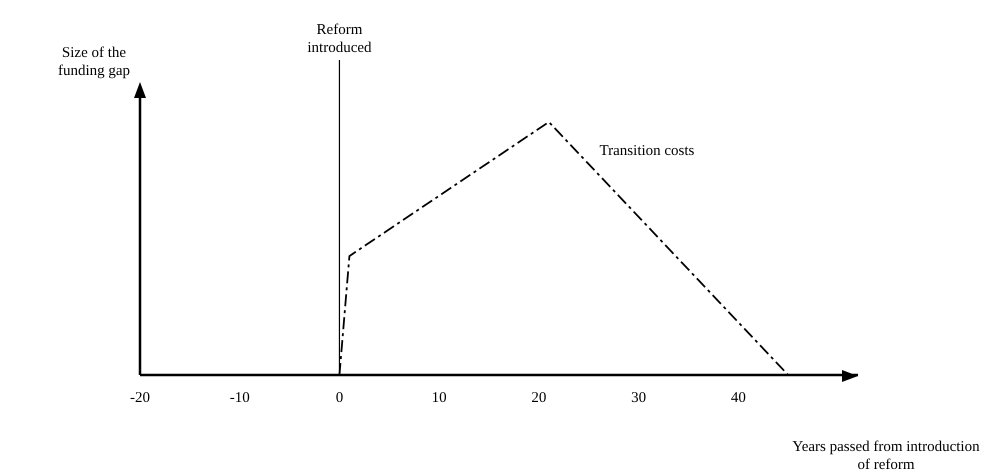 Image resolution: width=988 pixels, height=476 pixels. I want to click on x-axis-title: Years passed from introduction of reform, so click(886, 456).